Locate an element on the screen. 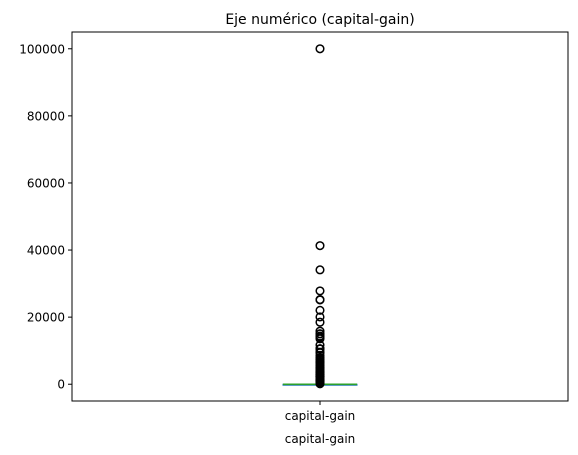 The height and width of the screenshot is (455, 578). y-tick-label: 80000 is located at coordinates (46, 116).